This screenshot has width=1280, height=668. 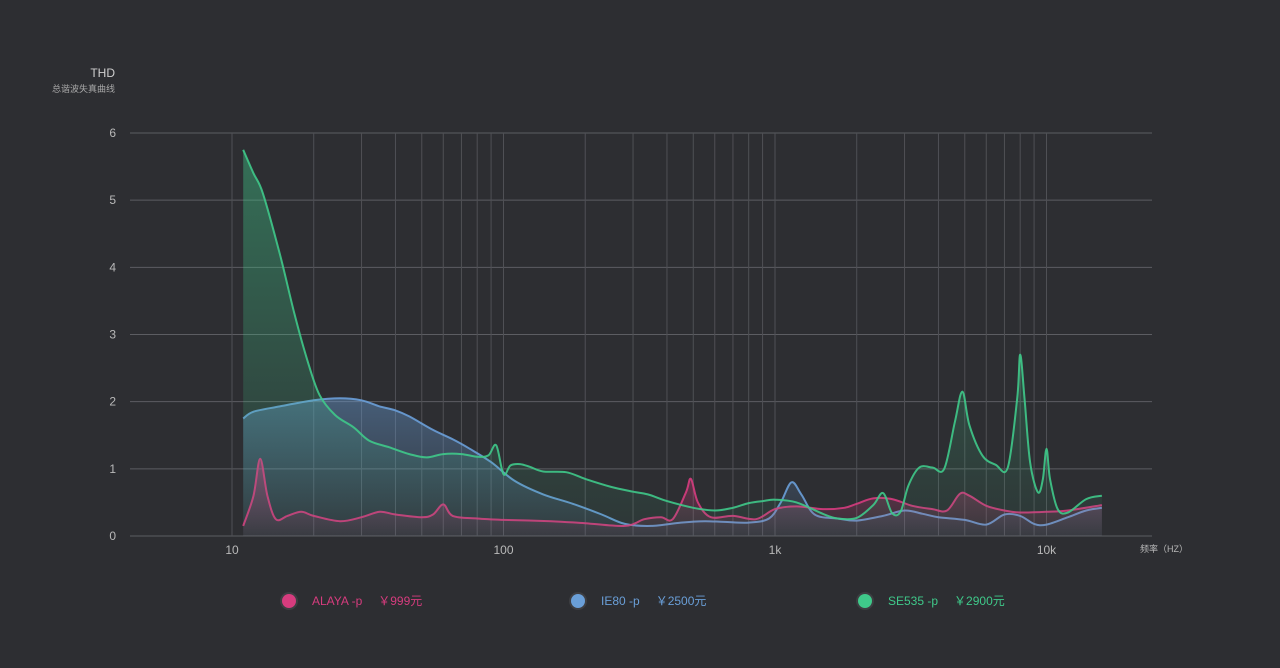 What do you see at coordinates (83, 89) in the screenshot?
I see `chart-subtitle: 总谐波失真曲线` at bounding box center [83, 89].